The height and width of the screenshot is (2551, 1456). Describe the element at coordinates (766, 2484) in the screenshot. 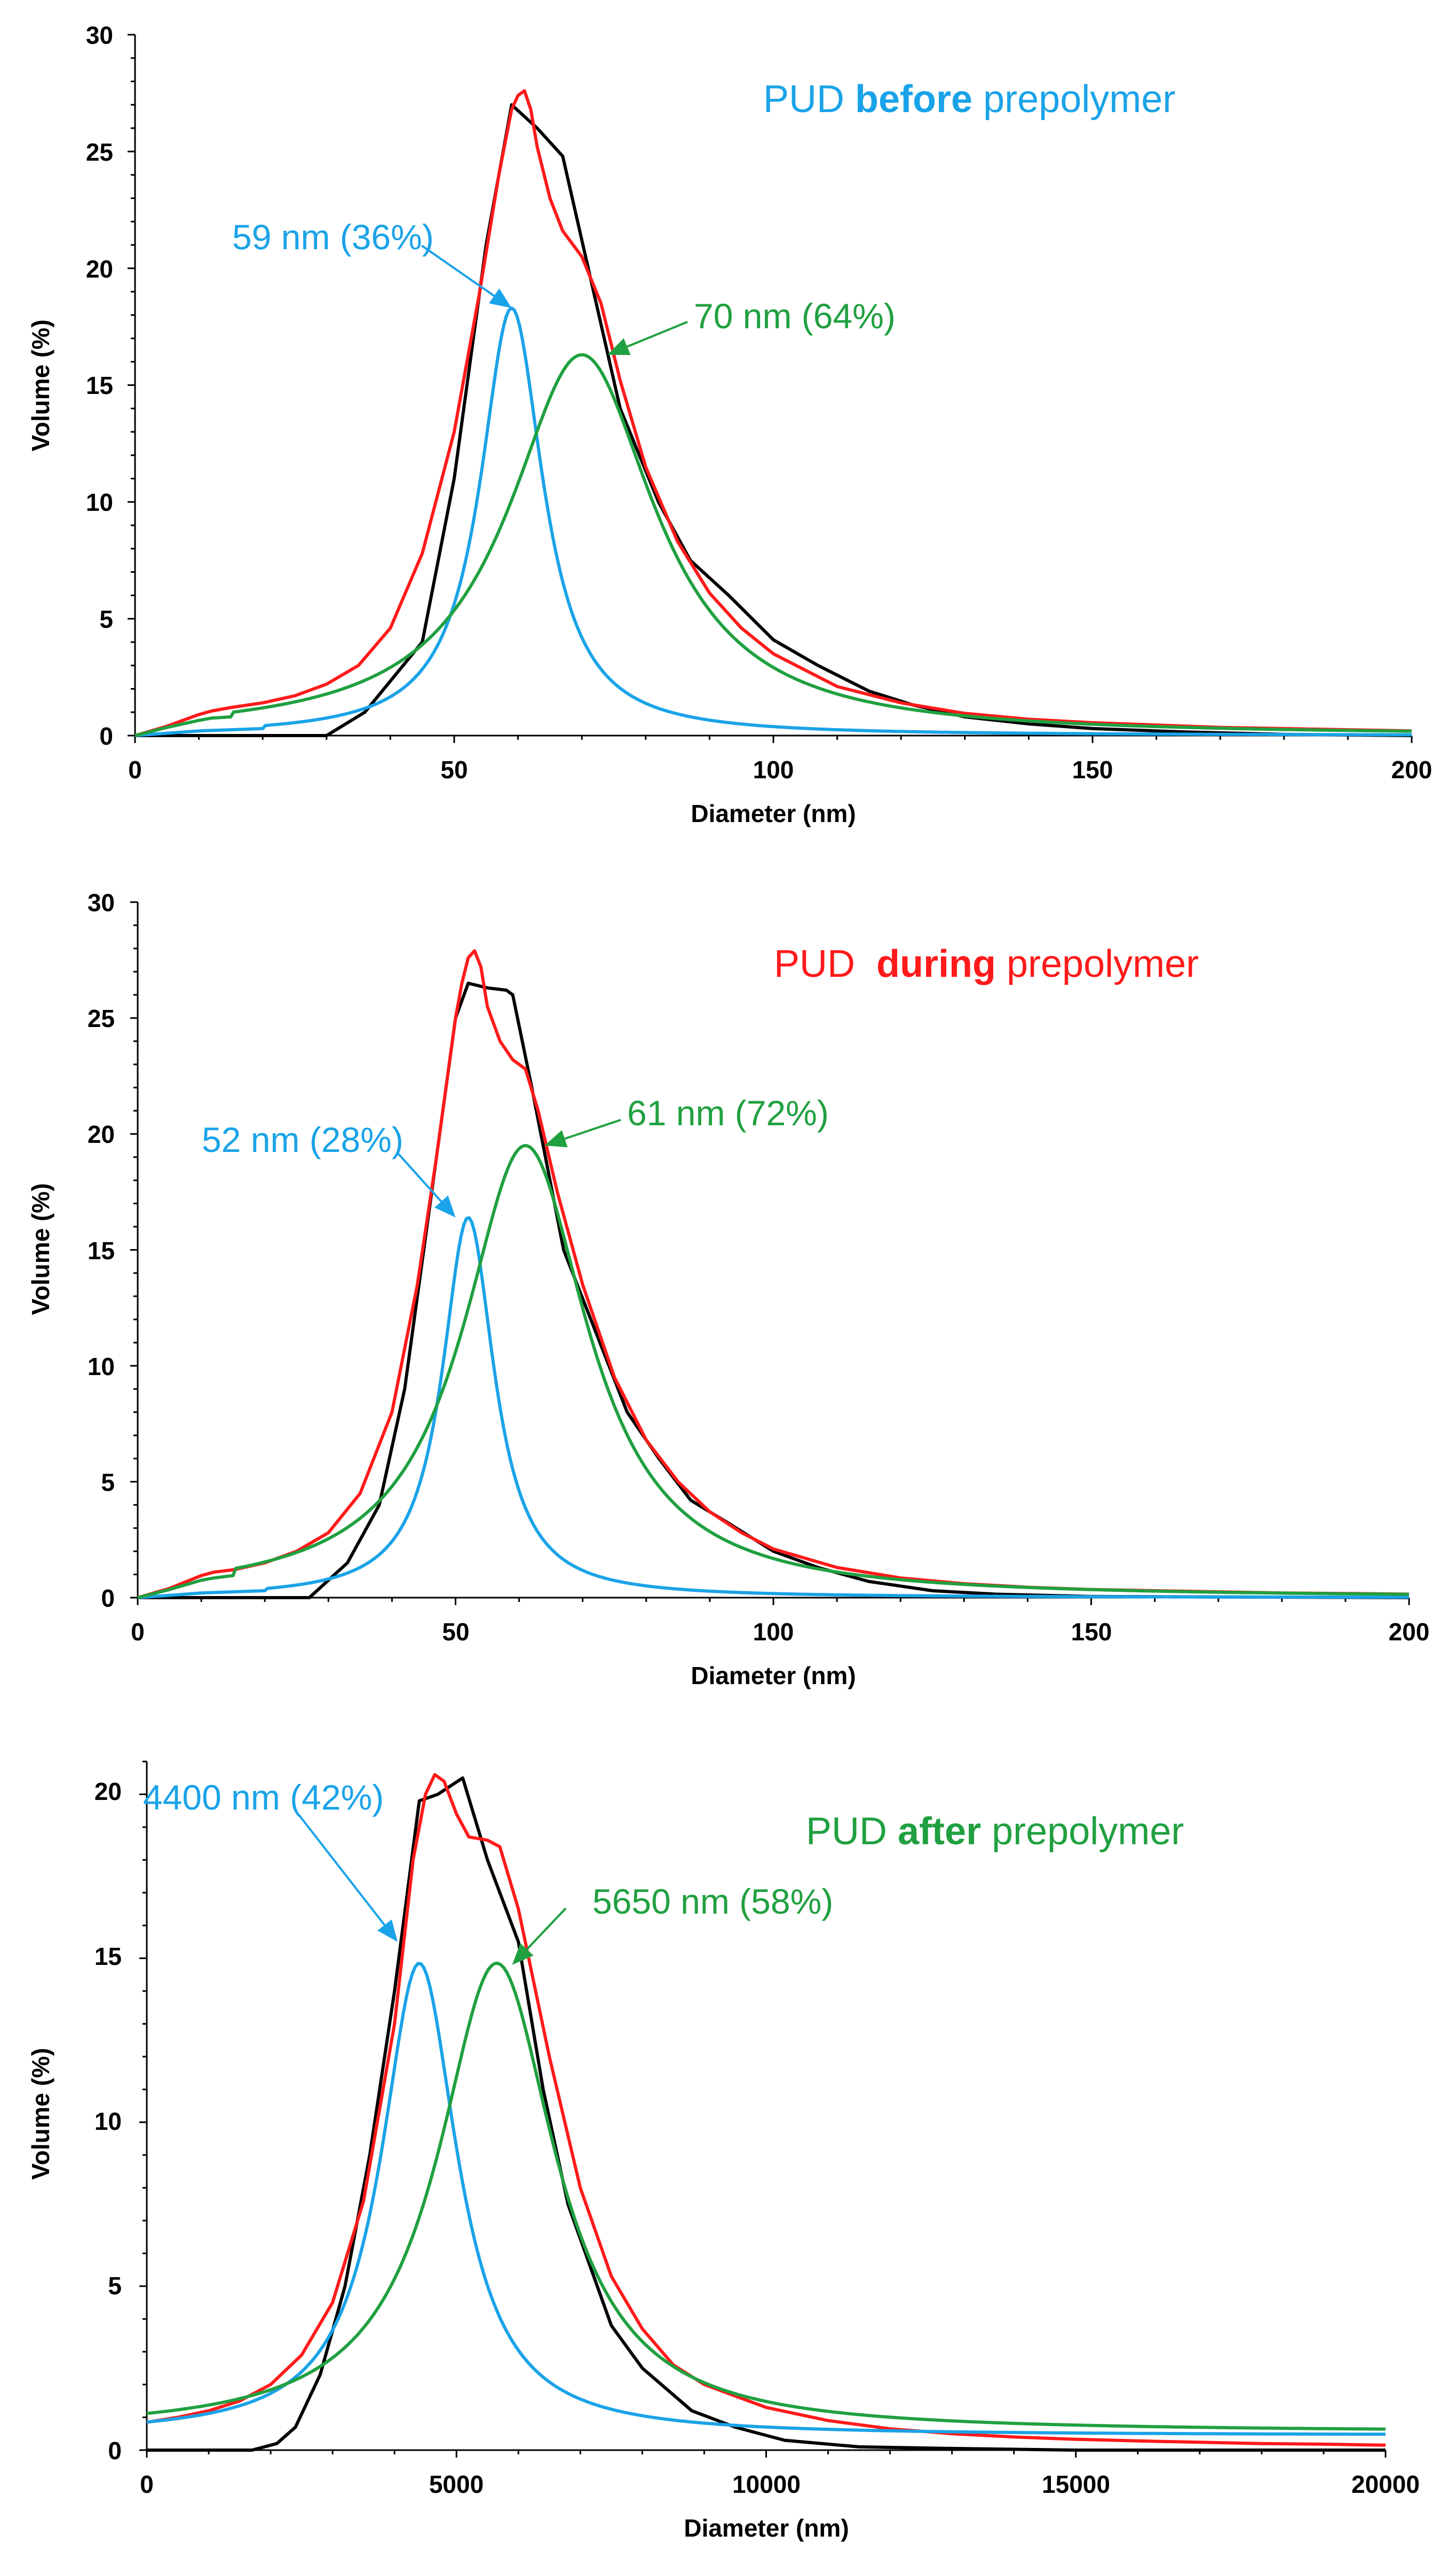

I see `x-tick-label: 10000` at that location.